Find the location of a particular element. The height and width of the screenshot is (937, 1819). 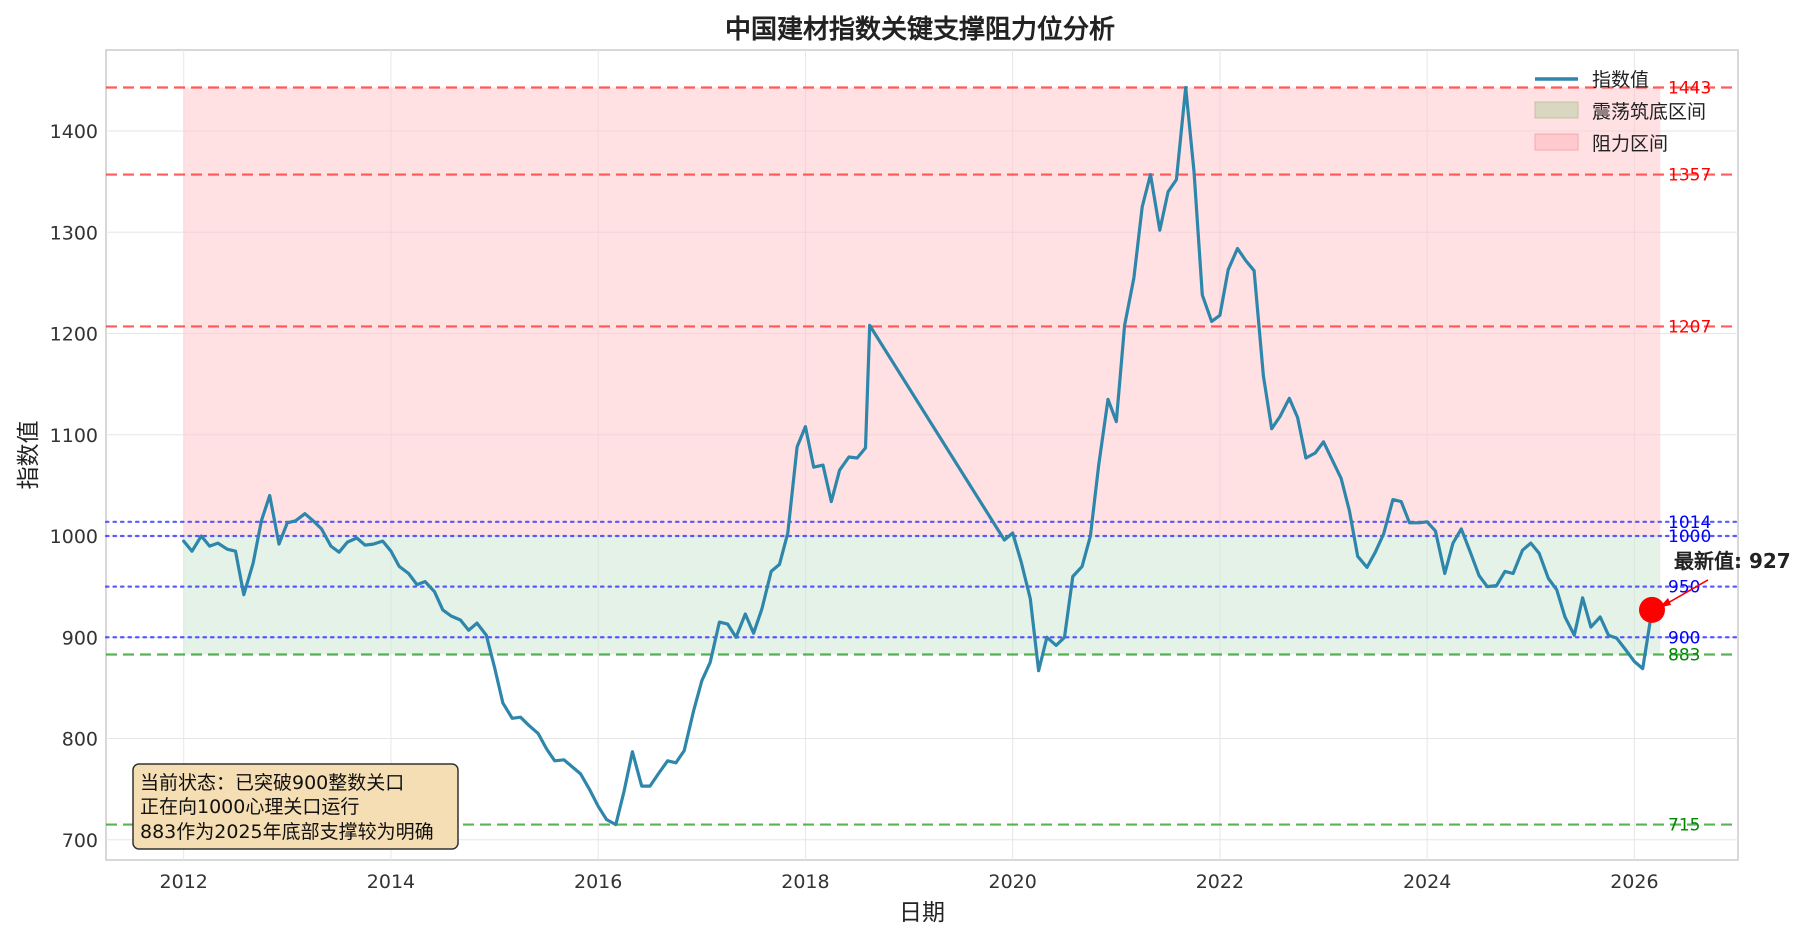

status-box-background is located at coordinates (295, 806).